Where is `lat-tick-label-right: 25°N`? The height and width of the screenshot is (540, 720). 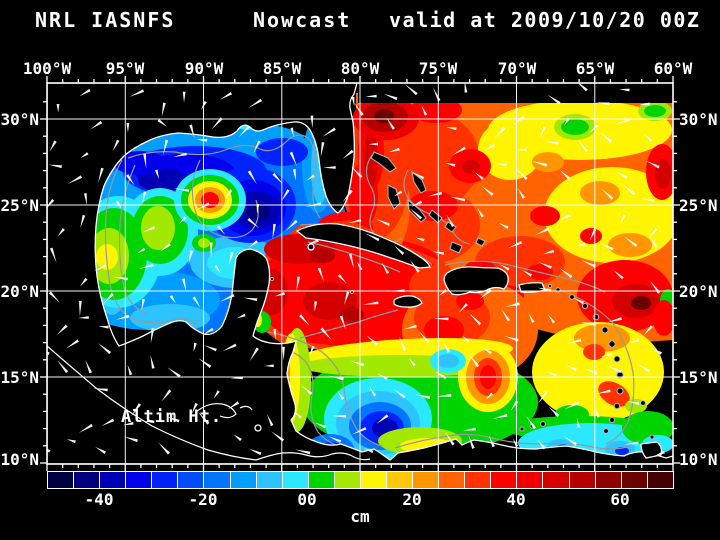
lat-tick-label-right: 25°N is located at coordinates (698, 205).